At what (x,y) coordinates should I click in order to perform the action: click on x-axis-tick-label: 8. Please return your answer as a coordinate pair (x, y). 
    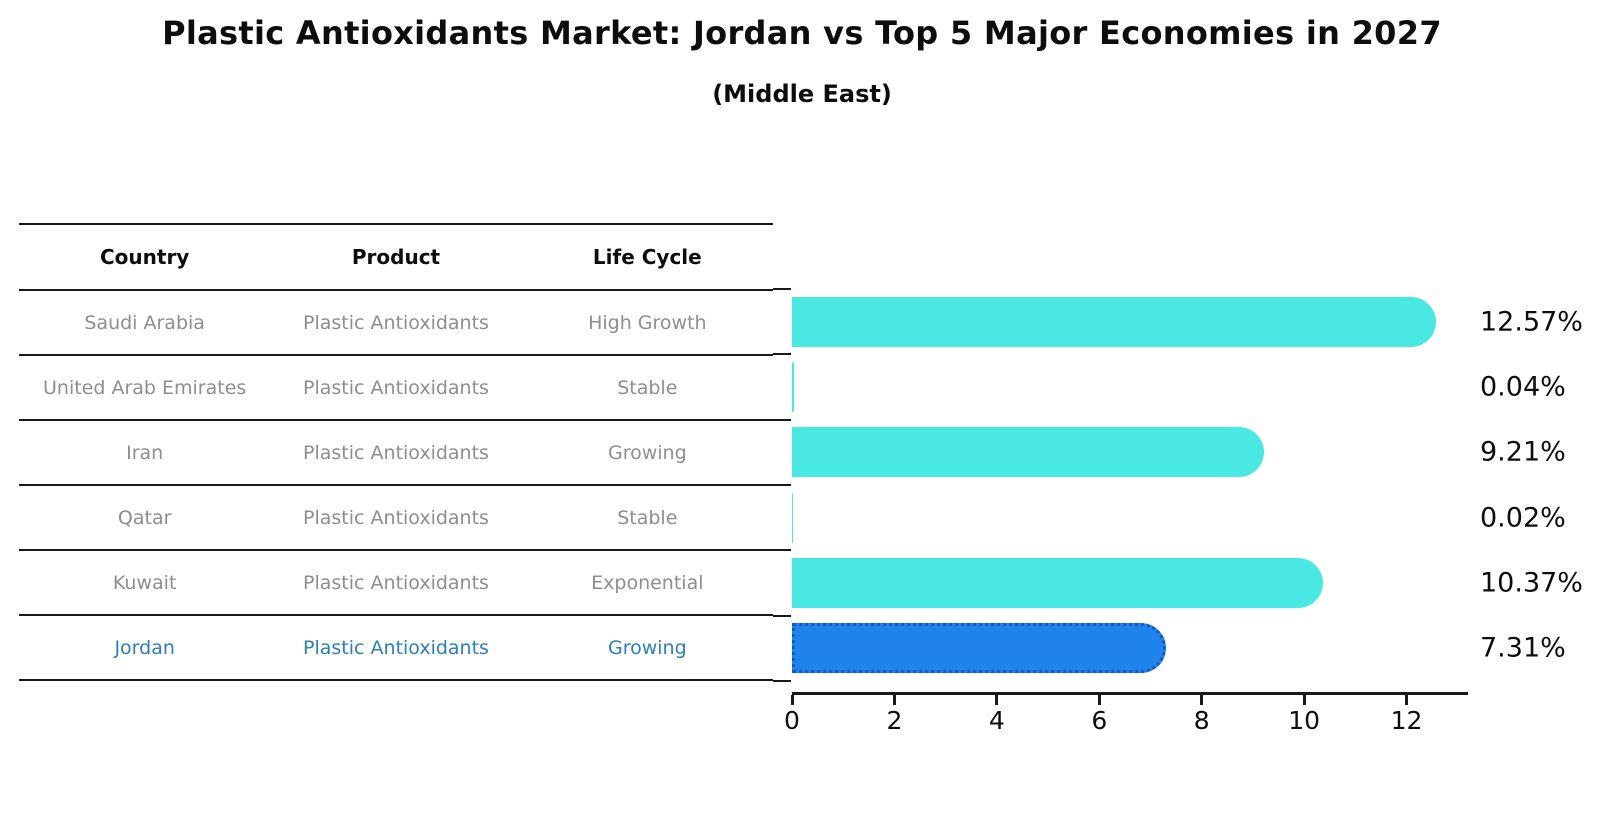
    Looking at the image, I should click on (1201, 720).